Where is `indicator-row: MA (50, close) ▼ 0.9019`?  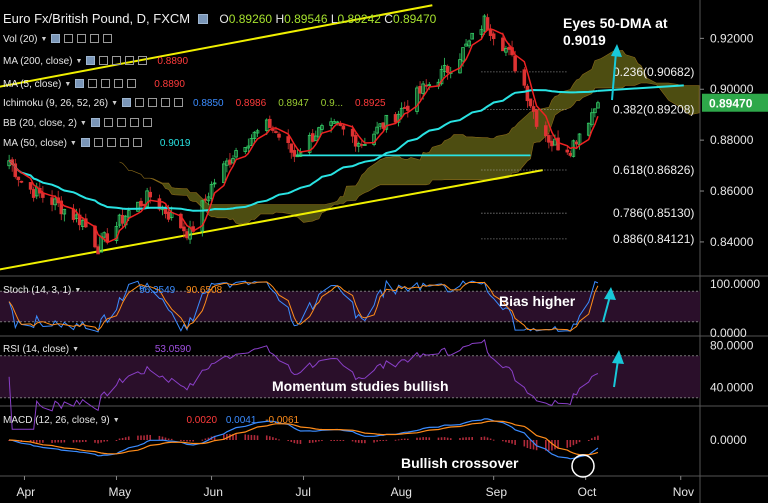
indicator-row: MA (50, close) ▼ 0.9019 is located at coordinates (96, 144).